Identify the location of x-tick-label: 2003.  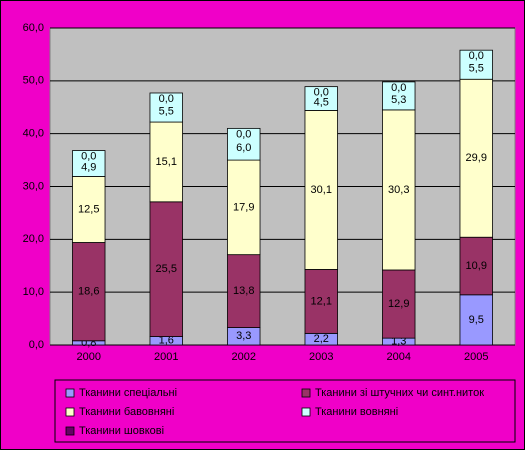
(321, 357).